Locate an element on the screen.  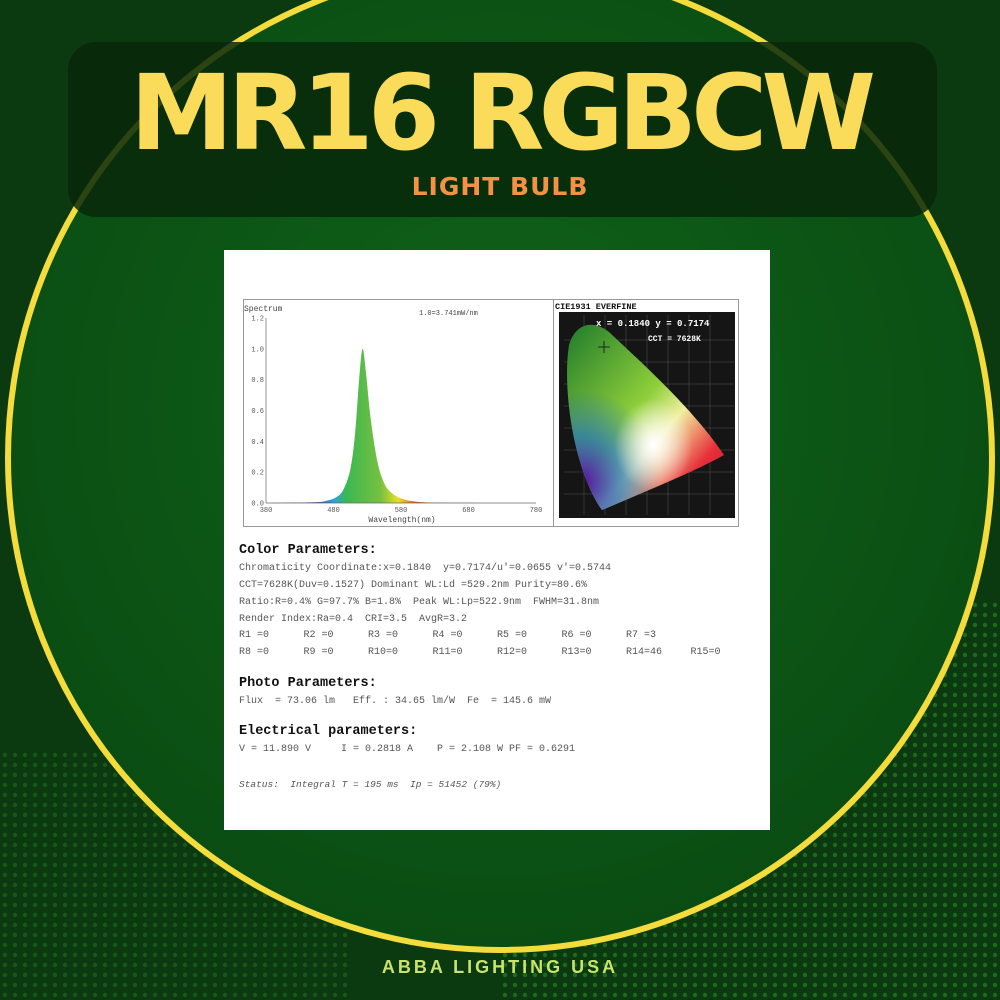
cie-coordinate: x = 0.1840 y = 0.7174 is located at coordinates (653, 324).